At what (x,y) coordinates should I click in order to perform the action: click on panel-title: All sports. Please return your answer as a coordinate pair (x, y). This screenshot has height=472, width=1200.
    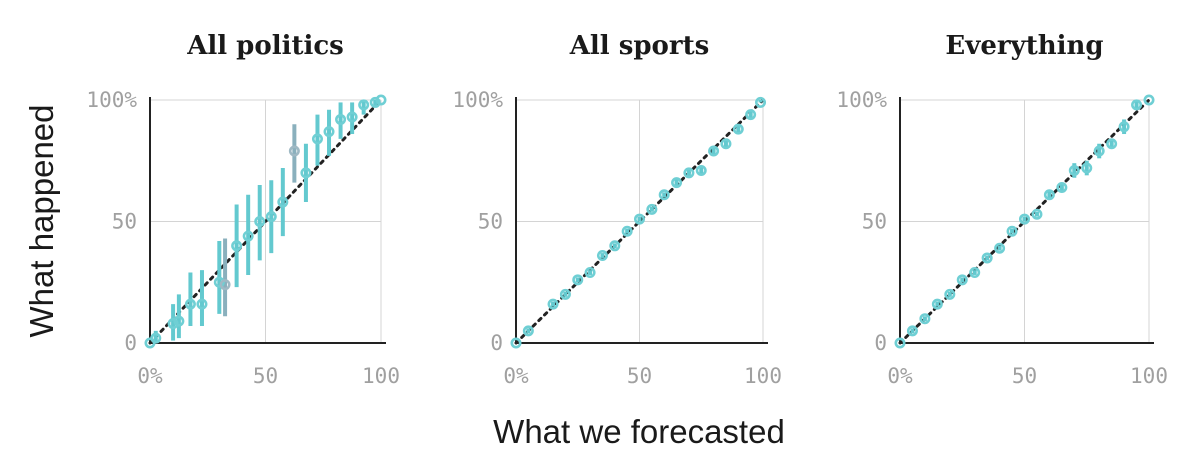
    Looking at the image, I should click on (639, 46).